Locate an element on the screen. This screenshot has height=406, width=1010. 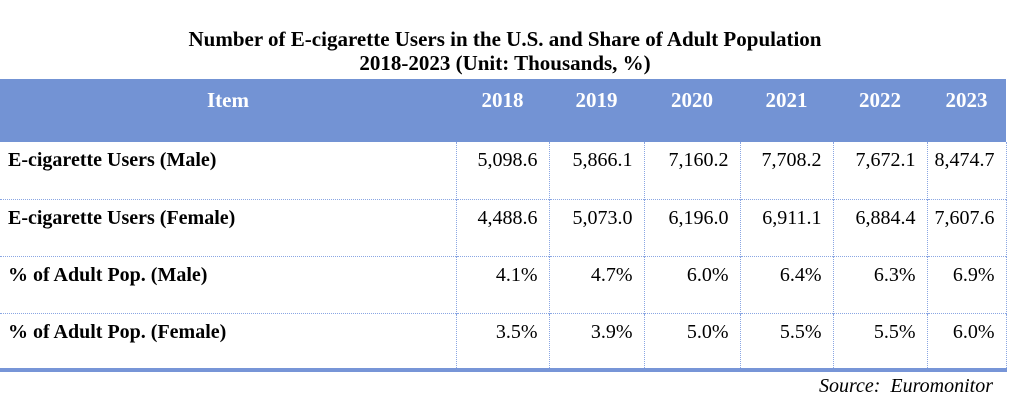
table-cell: 3.9% is located at coordinates (596, 341).